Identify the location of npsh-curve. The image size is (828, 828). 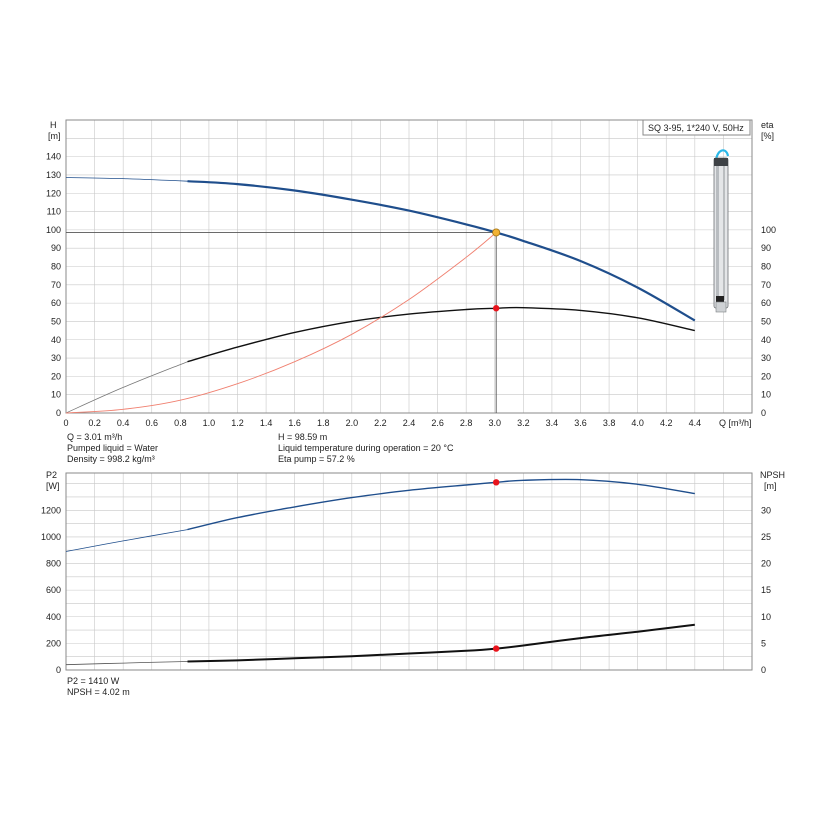
(441, 643).